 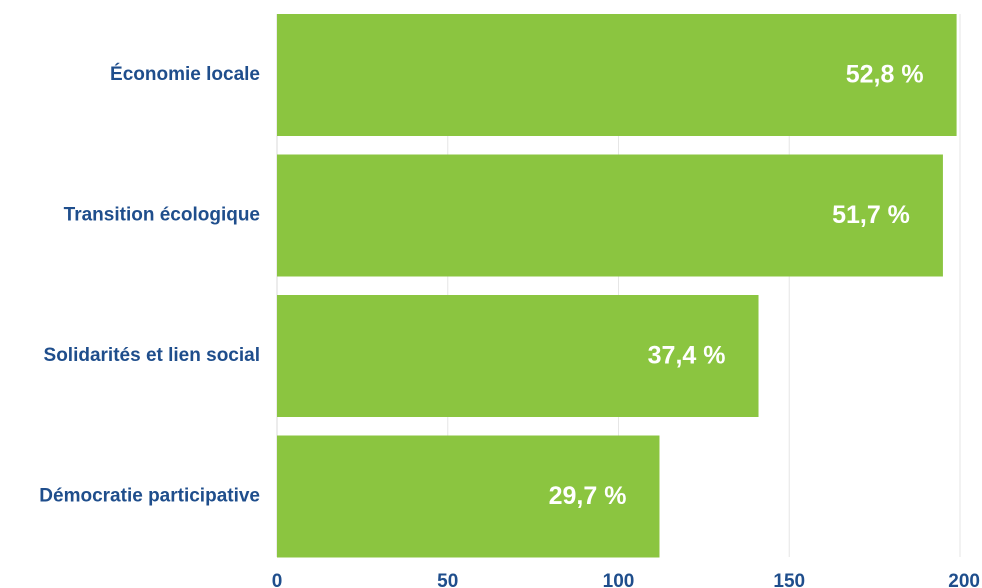 I want to click on x-tick-label-50: 50, so click(x=447, y=579).